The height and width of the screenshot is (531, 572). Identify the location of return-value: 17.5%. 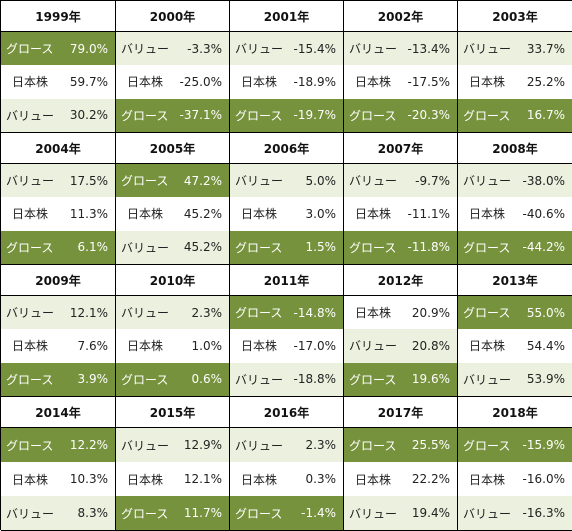
(88, 180).